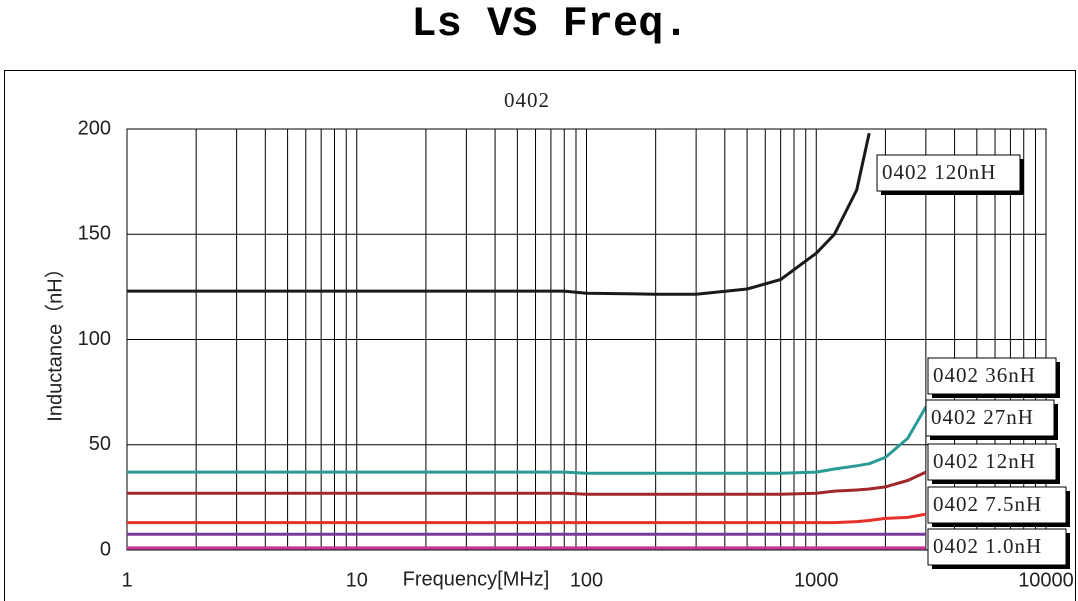 Image resolution: width=1078 pixels, height=601 pixels. What do you see at coordinates (549, 24) in the screenshot?
I see `chart-title: Ls VS Freq.` at bounding box center [549, 24].